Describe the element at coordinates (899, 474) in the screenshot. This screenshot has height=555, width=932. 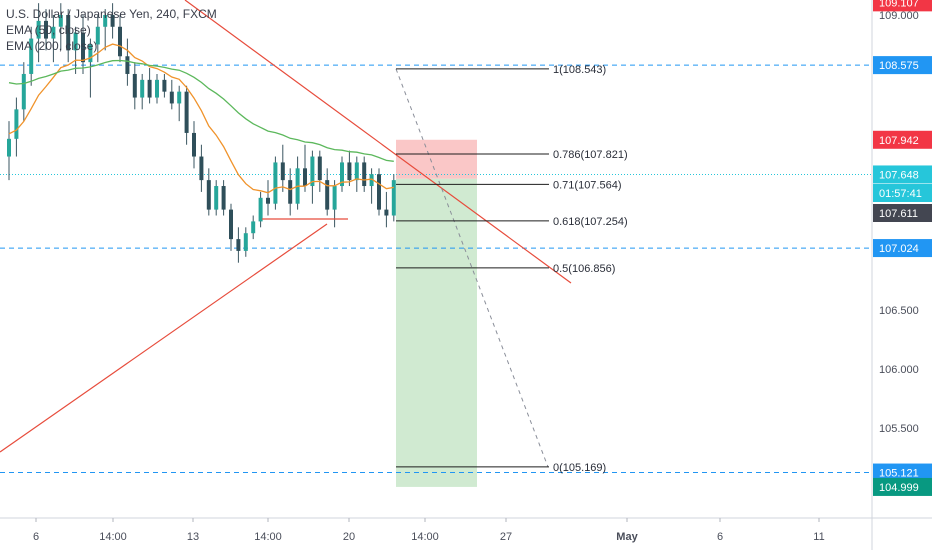
I see `price-axis-marker-label: 105.121` at that location.